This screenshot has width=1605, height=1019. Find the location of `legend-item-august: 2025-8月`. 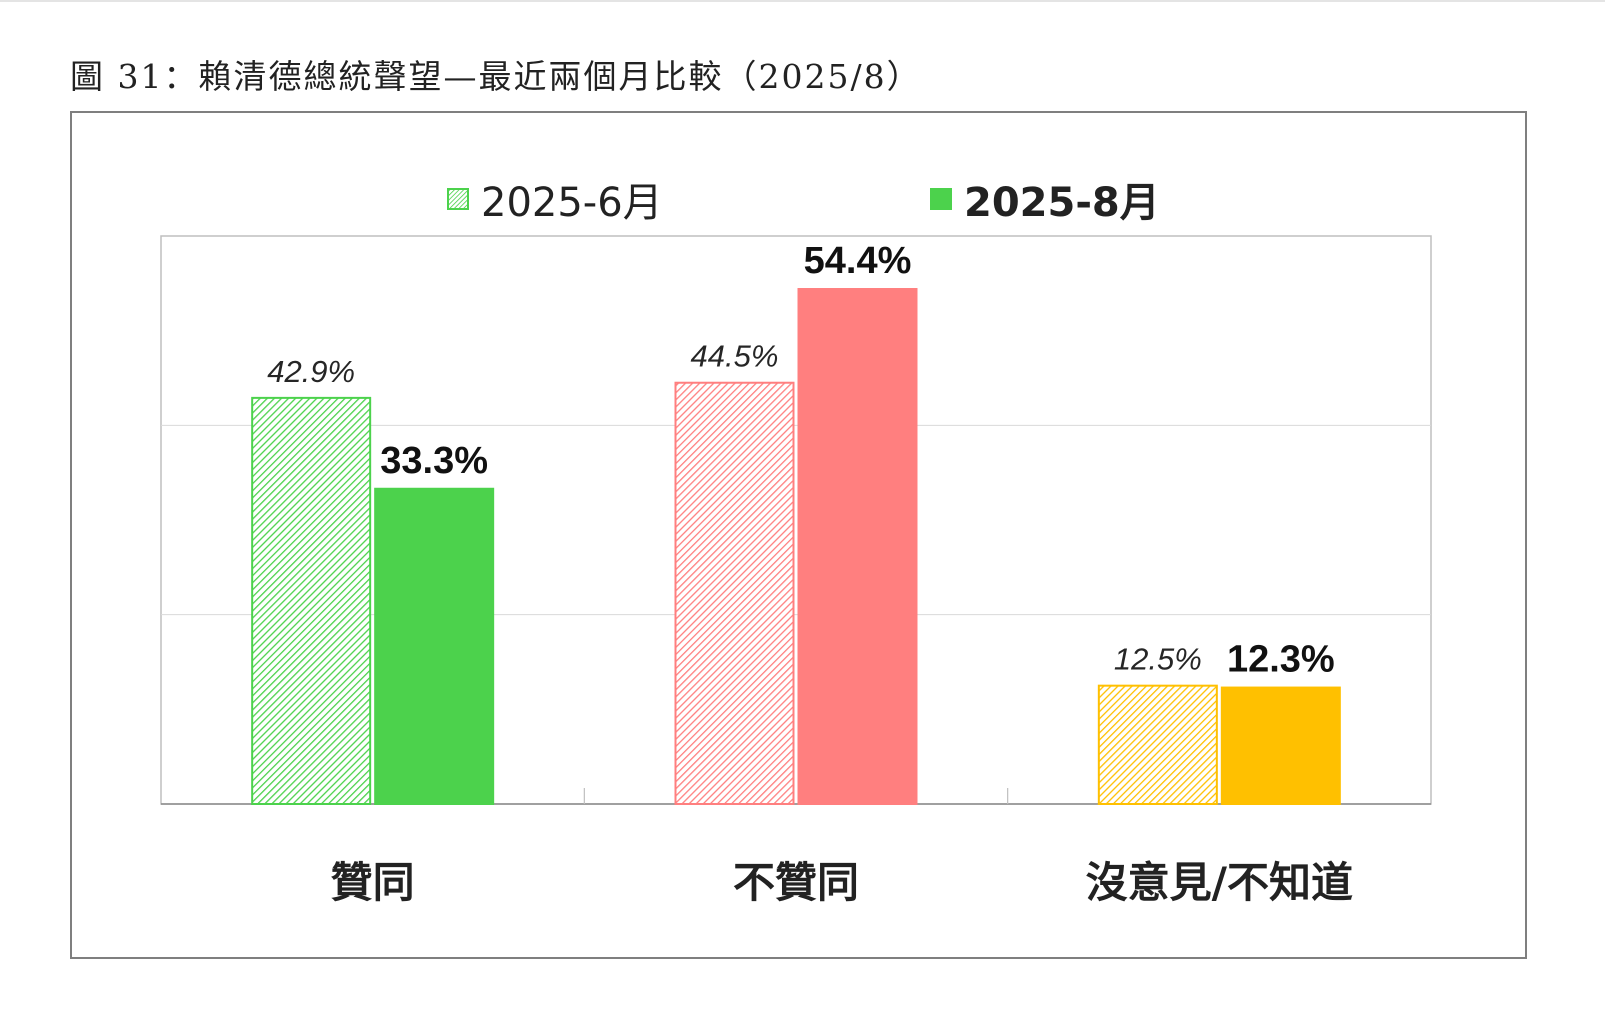

legend-item-august: 2025-8月 is located at coordinates (1045, 199).